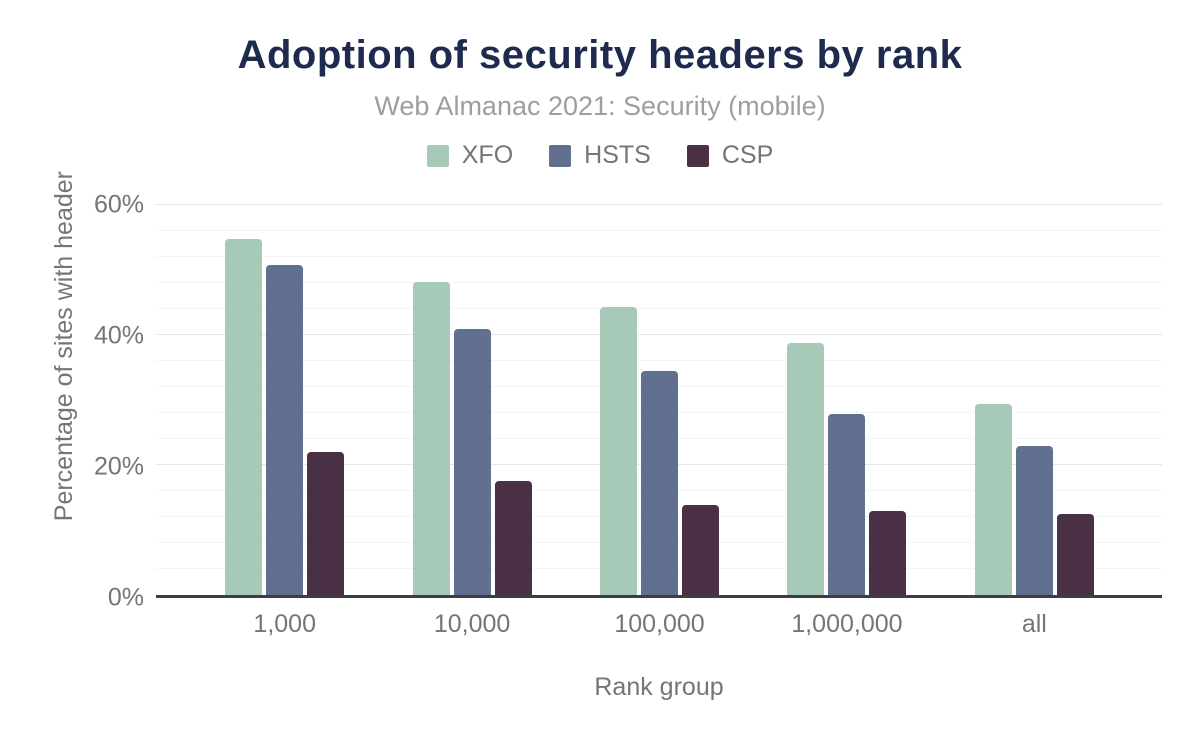 Image resolution: width=1200 pixels, height=742 pixels. What do you see at coordinates (118, 204) in the screenshot?
I see `y-tick-label: 60%` at bounding box center [118, 204].